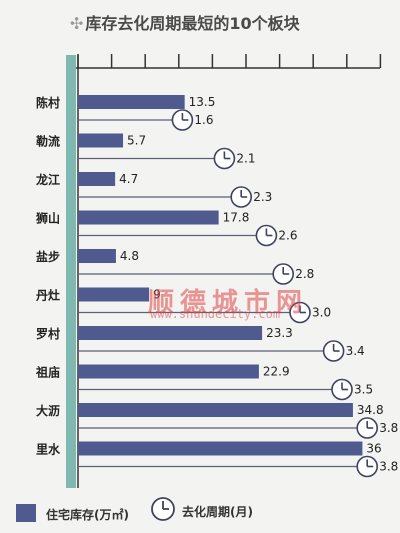  What do you see at coordinates (373, 449) in the screenshot?
I see `stock-value-label: 36` at bounding box center [373, 449].